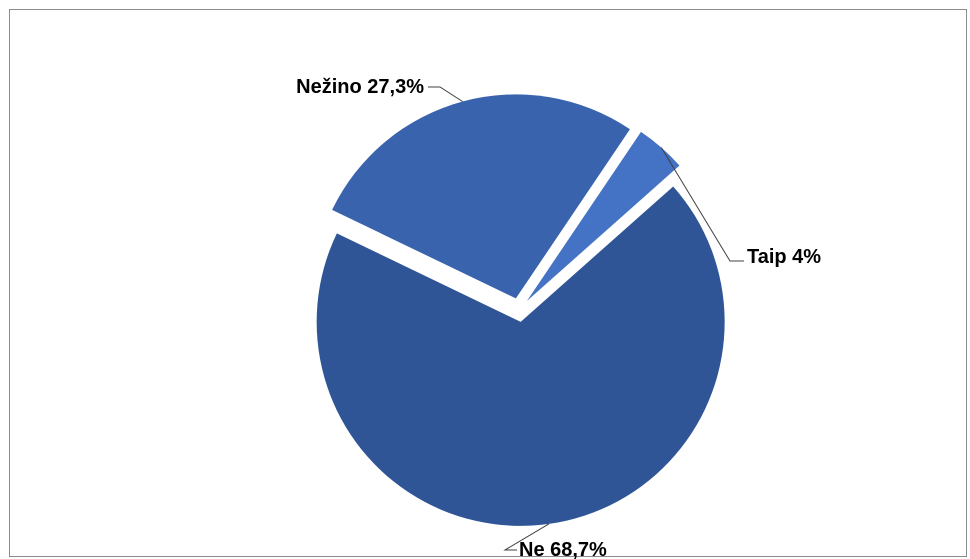 The height and width of the screenshot is (559, 970). I want to click on leader-line-nezino, so click(445, 94).